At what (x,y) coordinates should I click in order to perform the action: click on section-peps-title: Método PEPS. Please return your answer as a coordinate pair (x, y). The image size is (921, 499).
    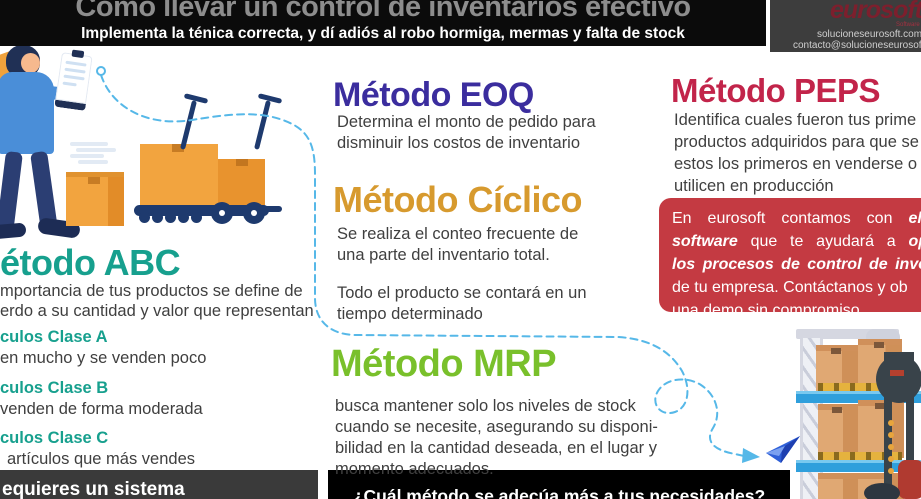
    Looking at the image, I should click on (776, 90).